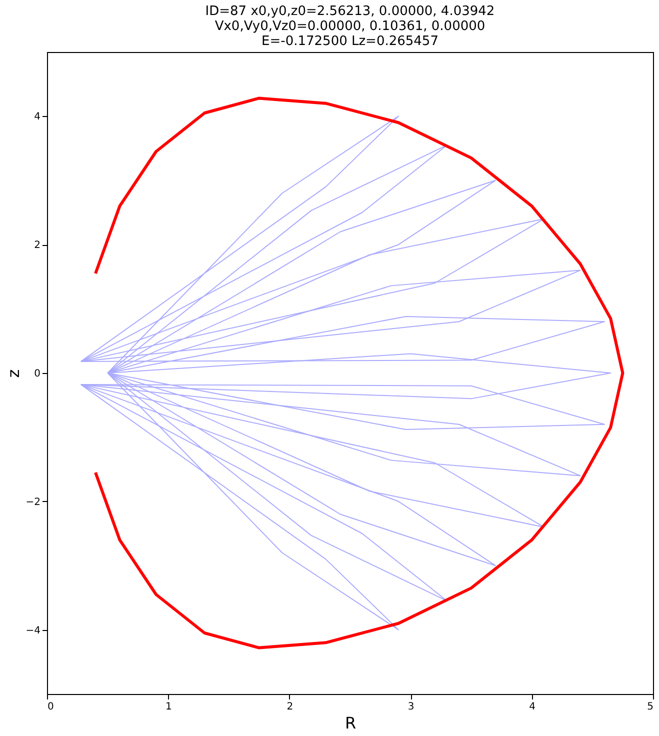 The image size is (659, 736). I want to click on y-tick-label: 4, so click(37, 117).